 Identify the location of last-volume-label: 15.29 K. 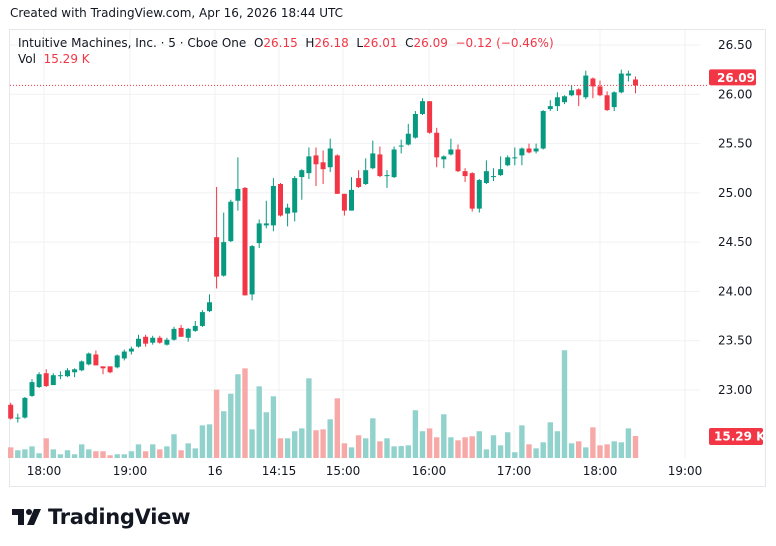
(740, 437).